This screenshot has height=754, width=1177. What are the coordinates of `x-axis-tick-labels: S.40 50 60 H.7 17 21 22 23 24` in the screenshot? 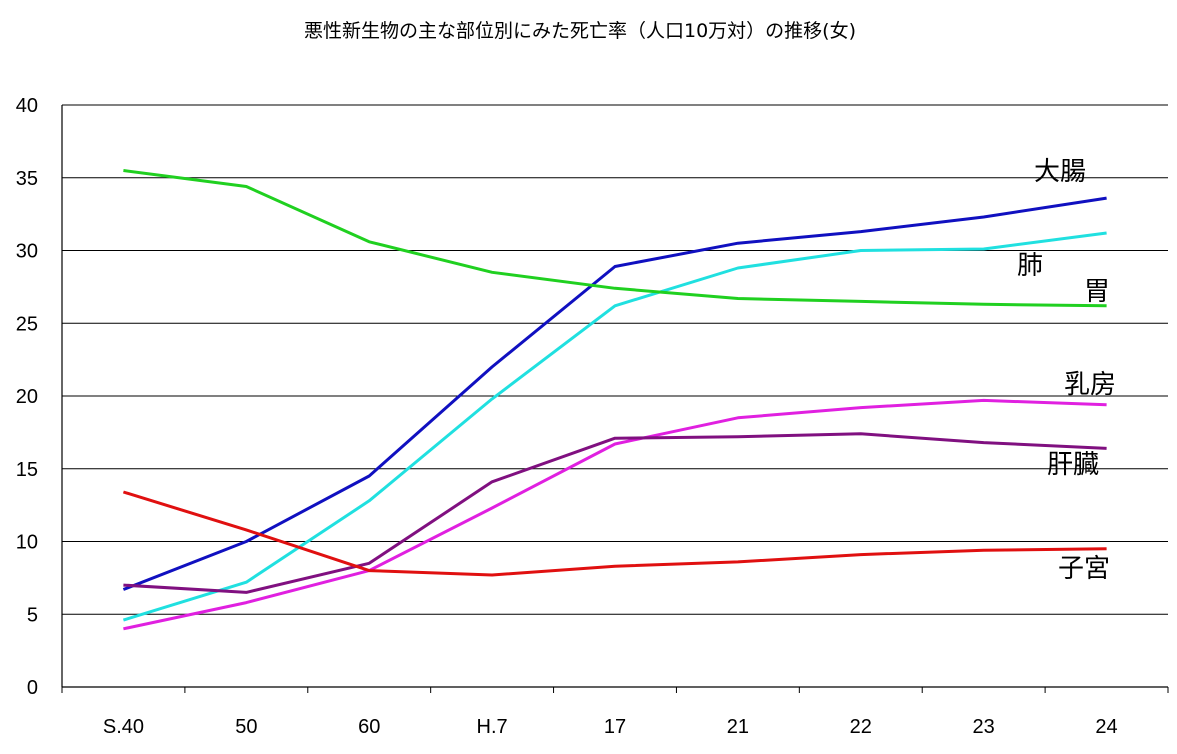 It's located at (610, 727).